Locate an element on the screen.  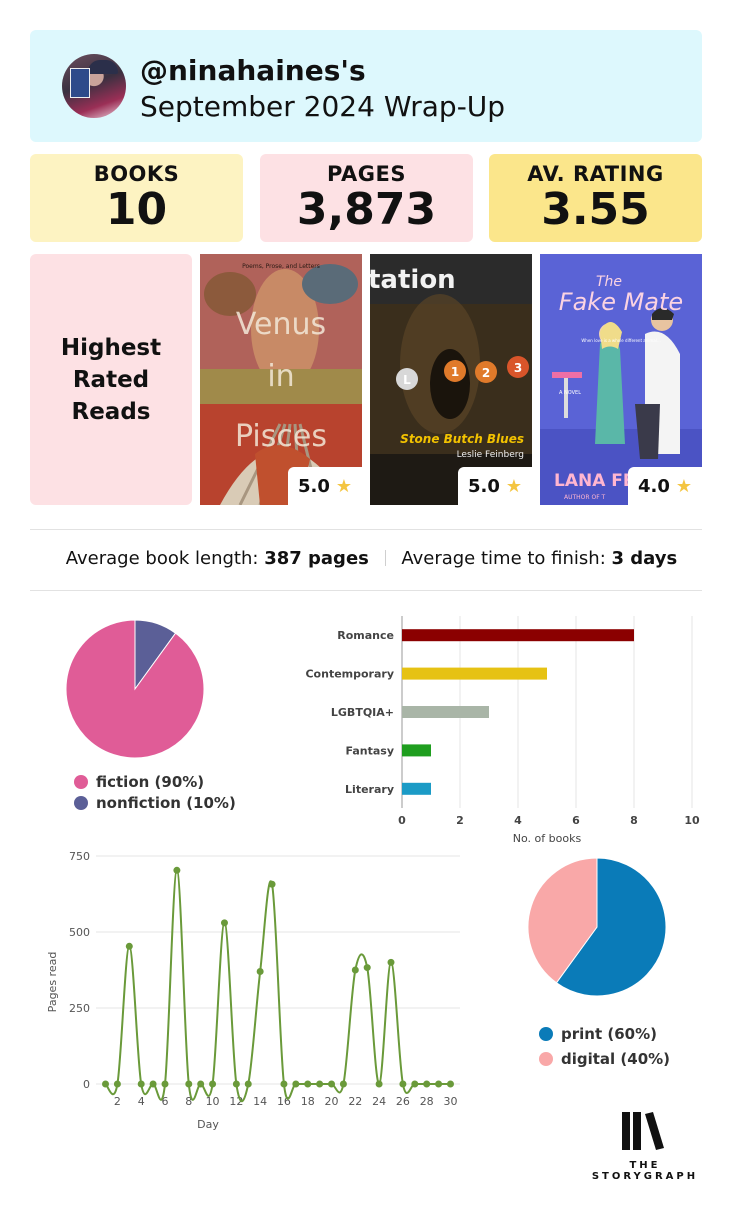
pages-value: 3,873 is located at coordinates (366, 209).